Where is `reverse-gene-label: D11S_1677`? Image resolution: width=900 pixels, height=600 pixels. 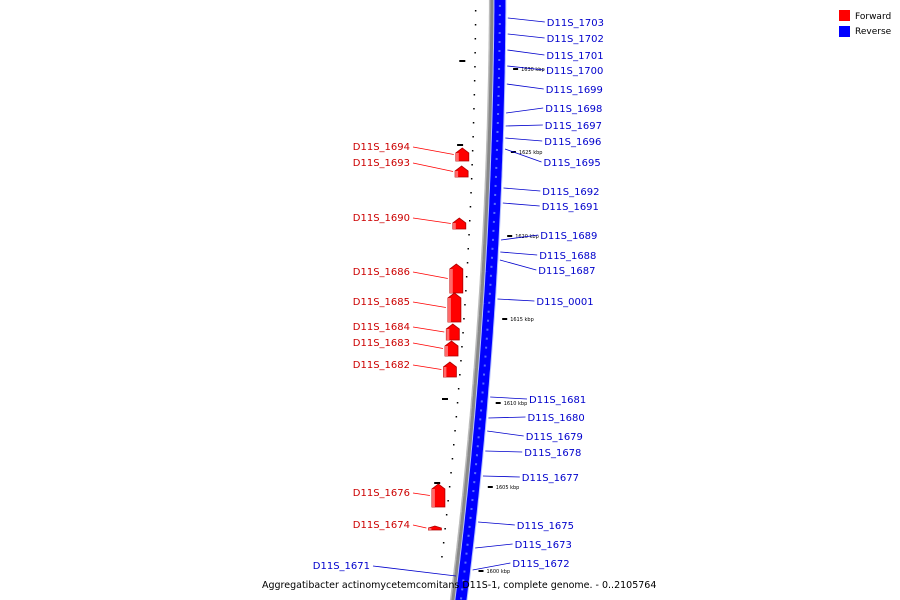 reverse-gene-label: D11S_1677 is located at coordinates (550, 478).